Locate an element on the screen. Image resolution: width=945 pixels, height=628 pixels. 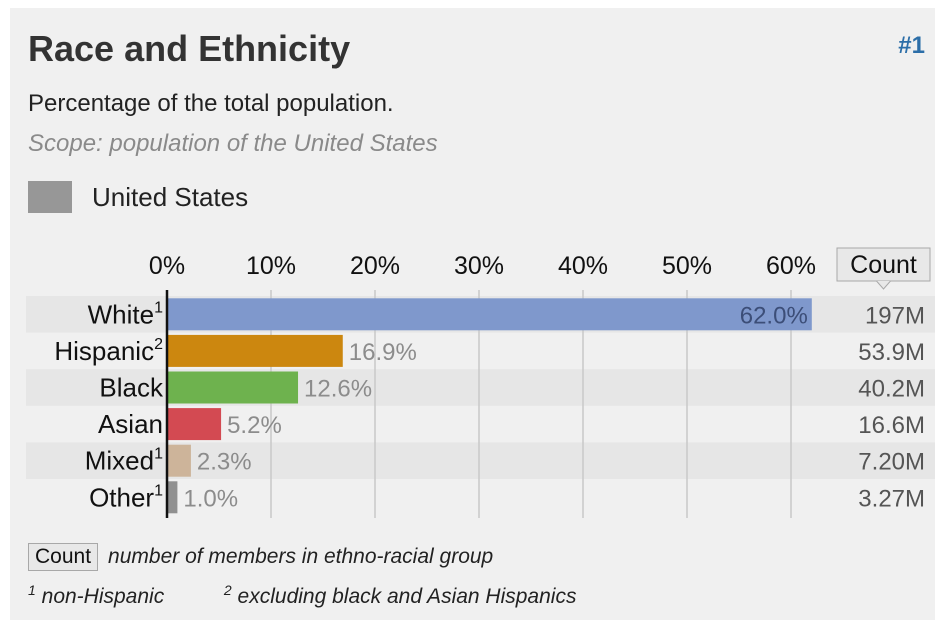
value-label: 2.3% is located at coordinates (224, 462).